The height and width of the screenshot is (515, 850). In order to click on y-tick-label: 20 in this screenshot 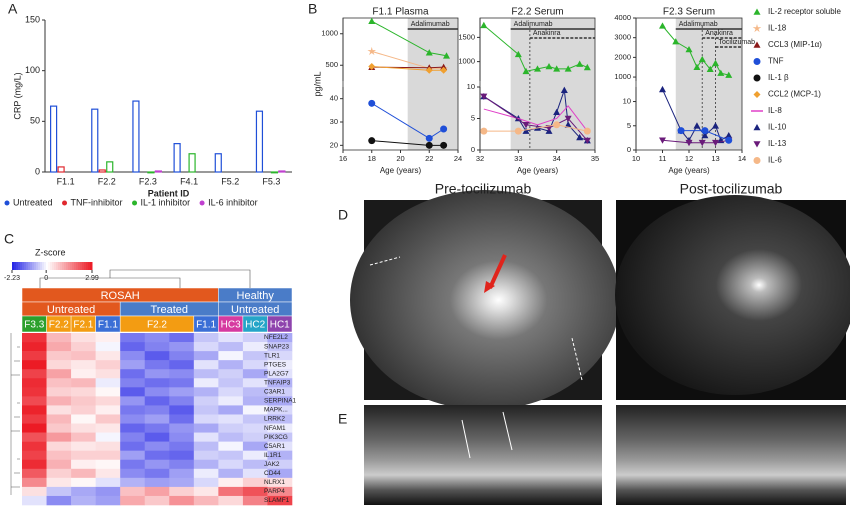, I will do `click(334, 144)`.